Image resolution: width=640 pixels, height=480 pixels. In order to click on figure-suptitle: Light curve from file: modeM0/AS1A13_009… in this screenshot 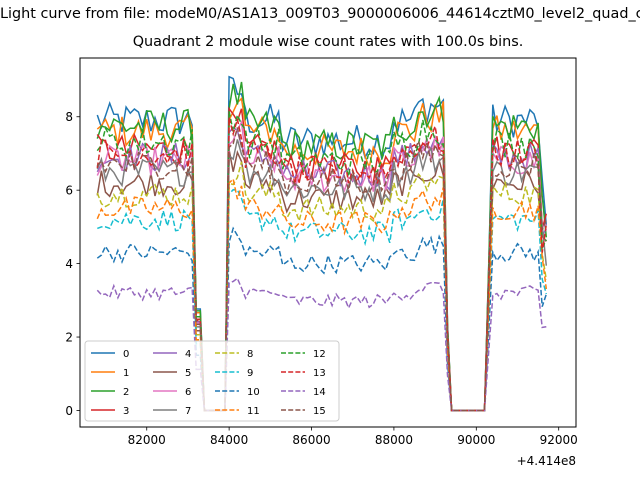, I will do `click(320, 14)`.